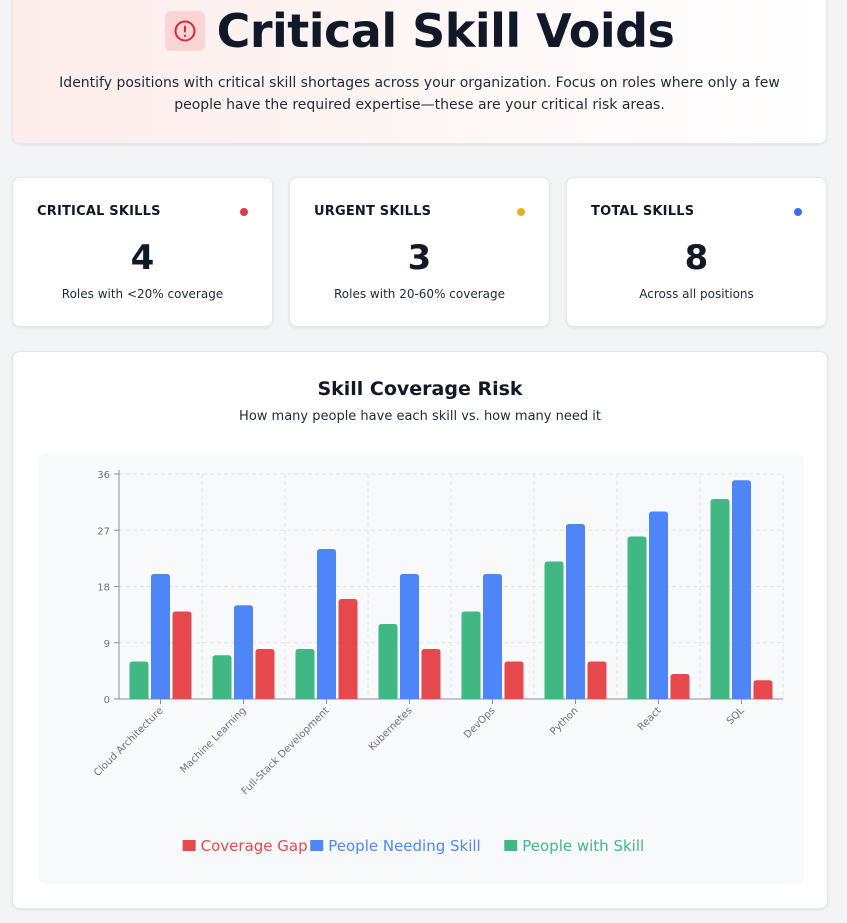  Describe the element at coordinates (420, 389) in the screenshot. I see `chart-title: Skill Coverage Risk` at that location.